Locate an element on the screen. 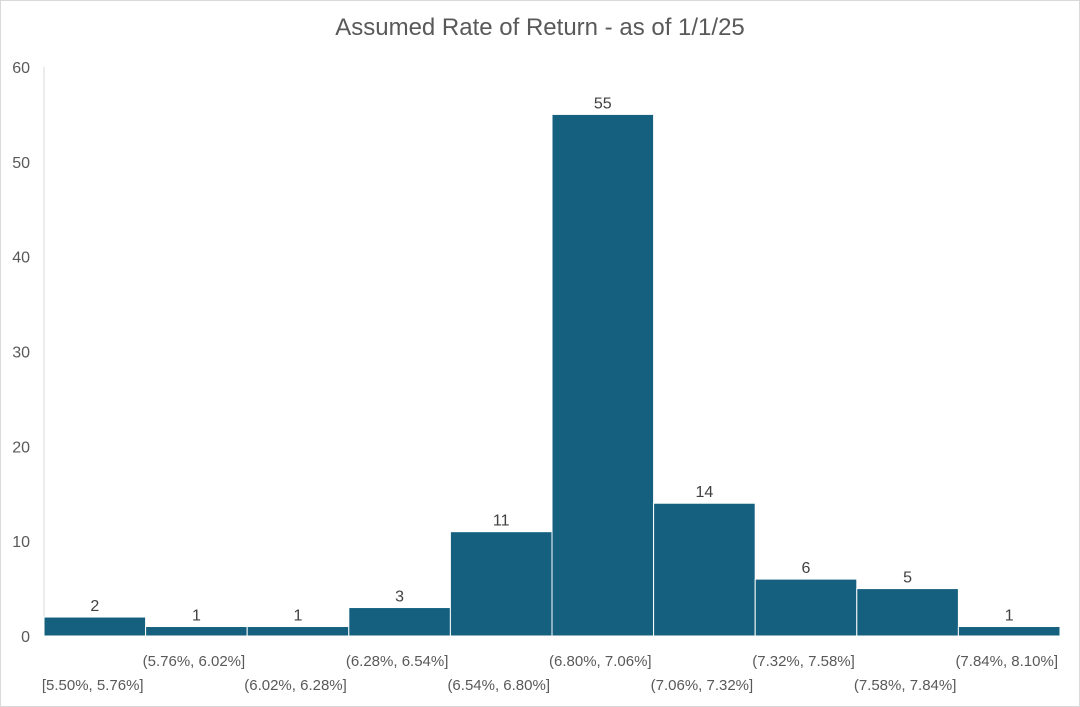 The width and height of the screenshot is (1080, 707). category-label: (6.54%, 6.80%] is located at coordinates (498, 685).